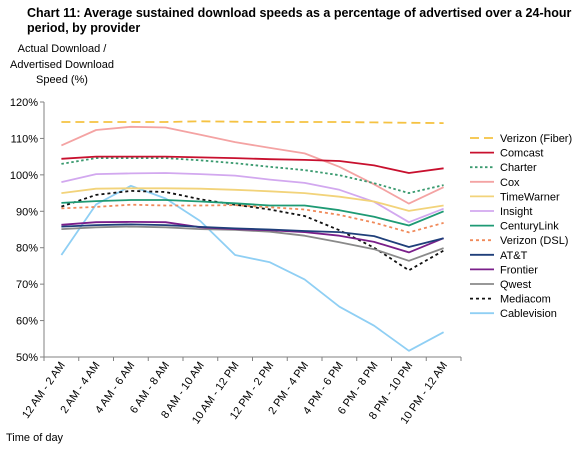  I want to click on y-tick-label: 110%, so click(25, 139).